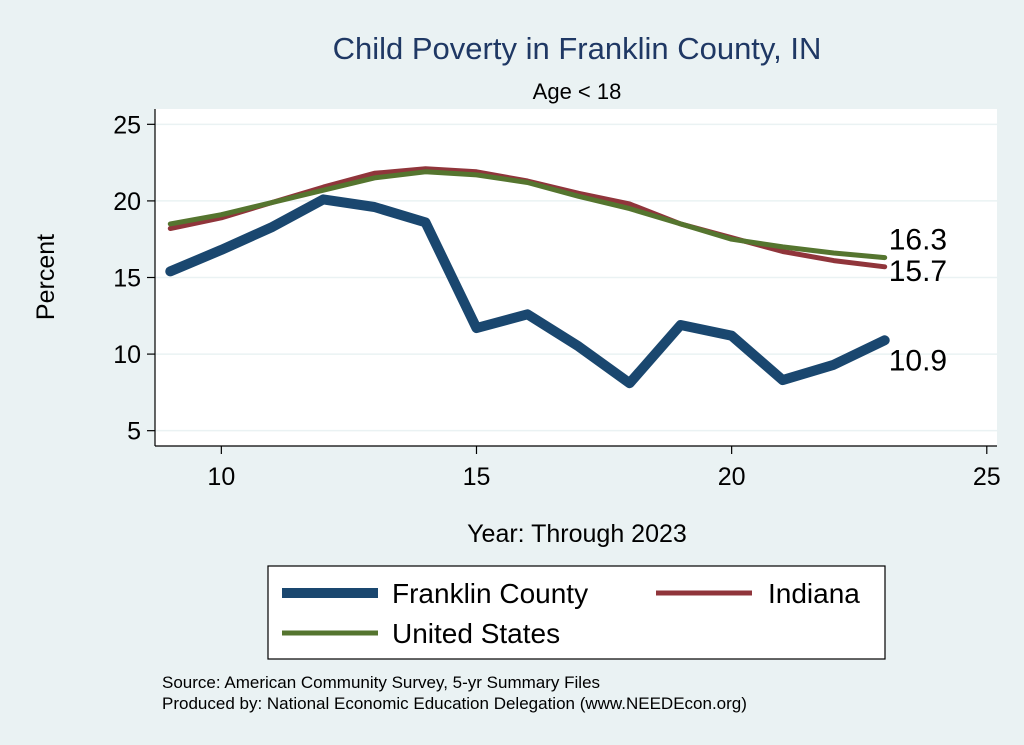 The width and height of the screenshot is (1024, 745). Describe the element at coordinates (127, 355) in the screenshot. I see `y-tick-label: 10` at that location.